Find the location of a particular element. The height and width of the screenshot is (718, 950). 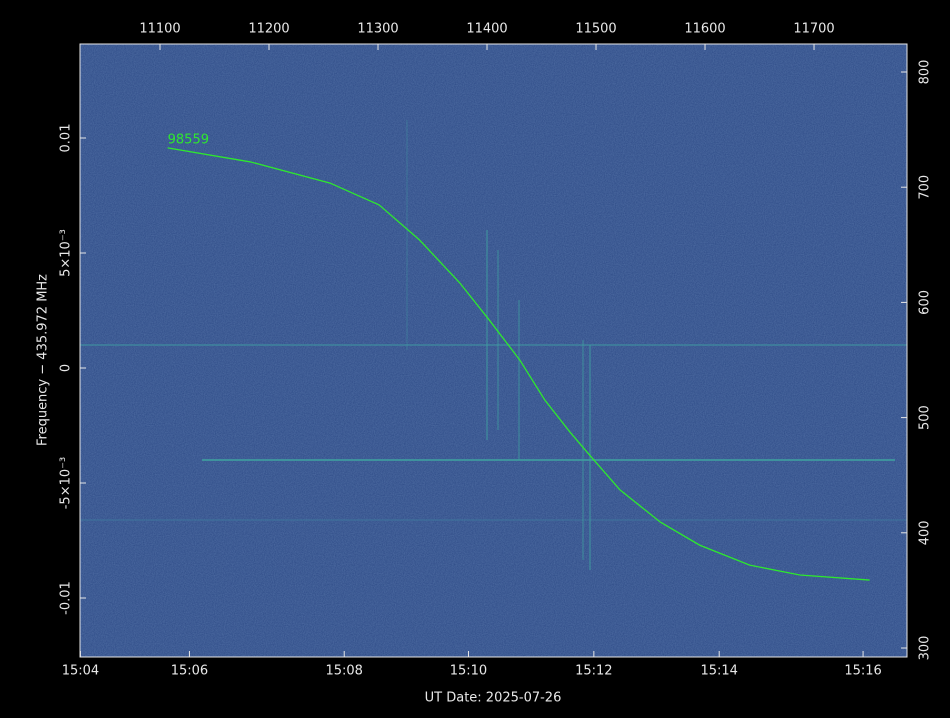

y-tick-label: 0 is located at coordinates (66, 368).